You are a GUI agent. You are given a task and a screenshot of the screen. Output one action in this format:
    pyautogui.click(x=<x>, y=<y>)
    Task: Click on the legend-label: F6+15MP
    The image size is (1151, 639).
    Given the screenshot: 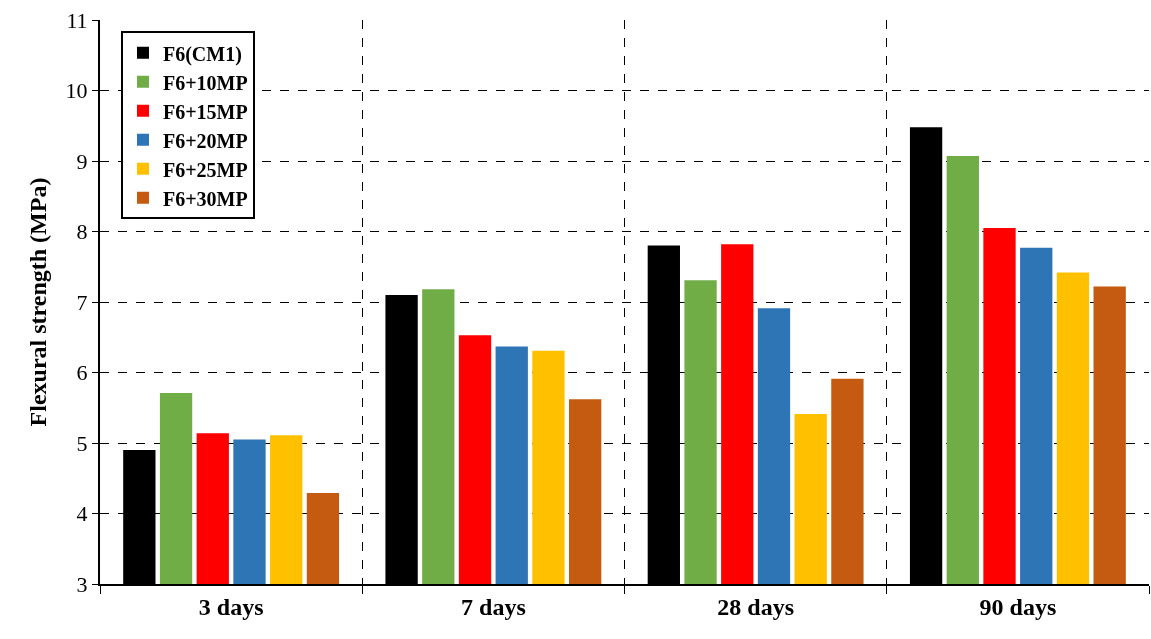 What is the action you would take?
    pyautogui.click(x=205, y=111)
    